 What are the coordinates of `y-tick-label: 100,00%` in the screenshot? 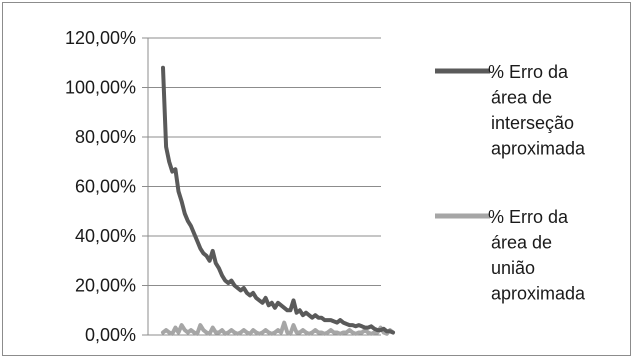 It's located at (100, 88).